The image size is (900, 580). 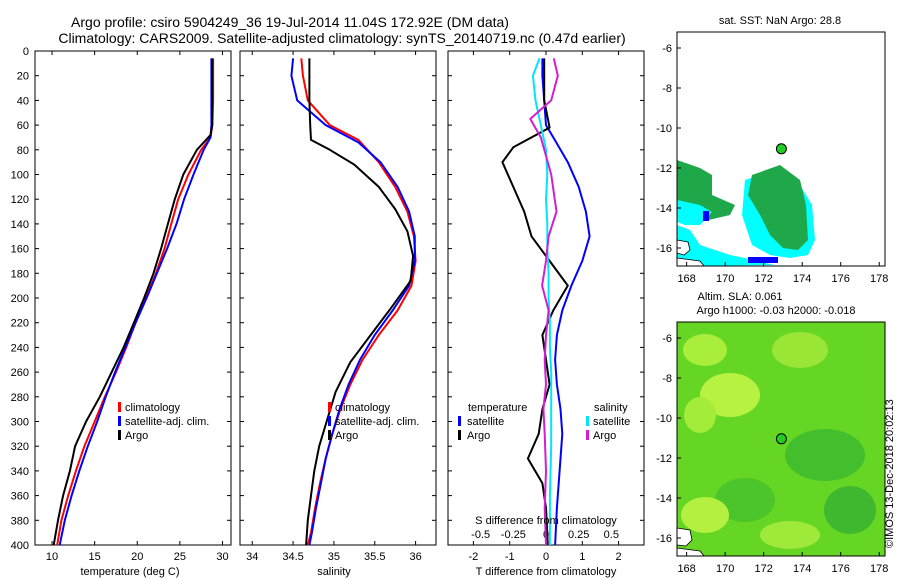 What do you see at coordinates (582, 557) in the screenshot?
I see `x-tick-label: 1` at bounding box center [582, 557].